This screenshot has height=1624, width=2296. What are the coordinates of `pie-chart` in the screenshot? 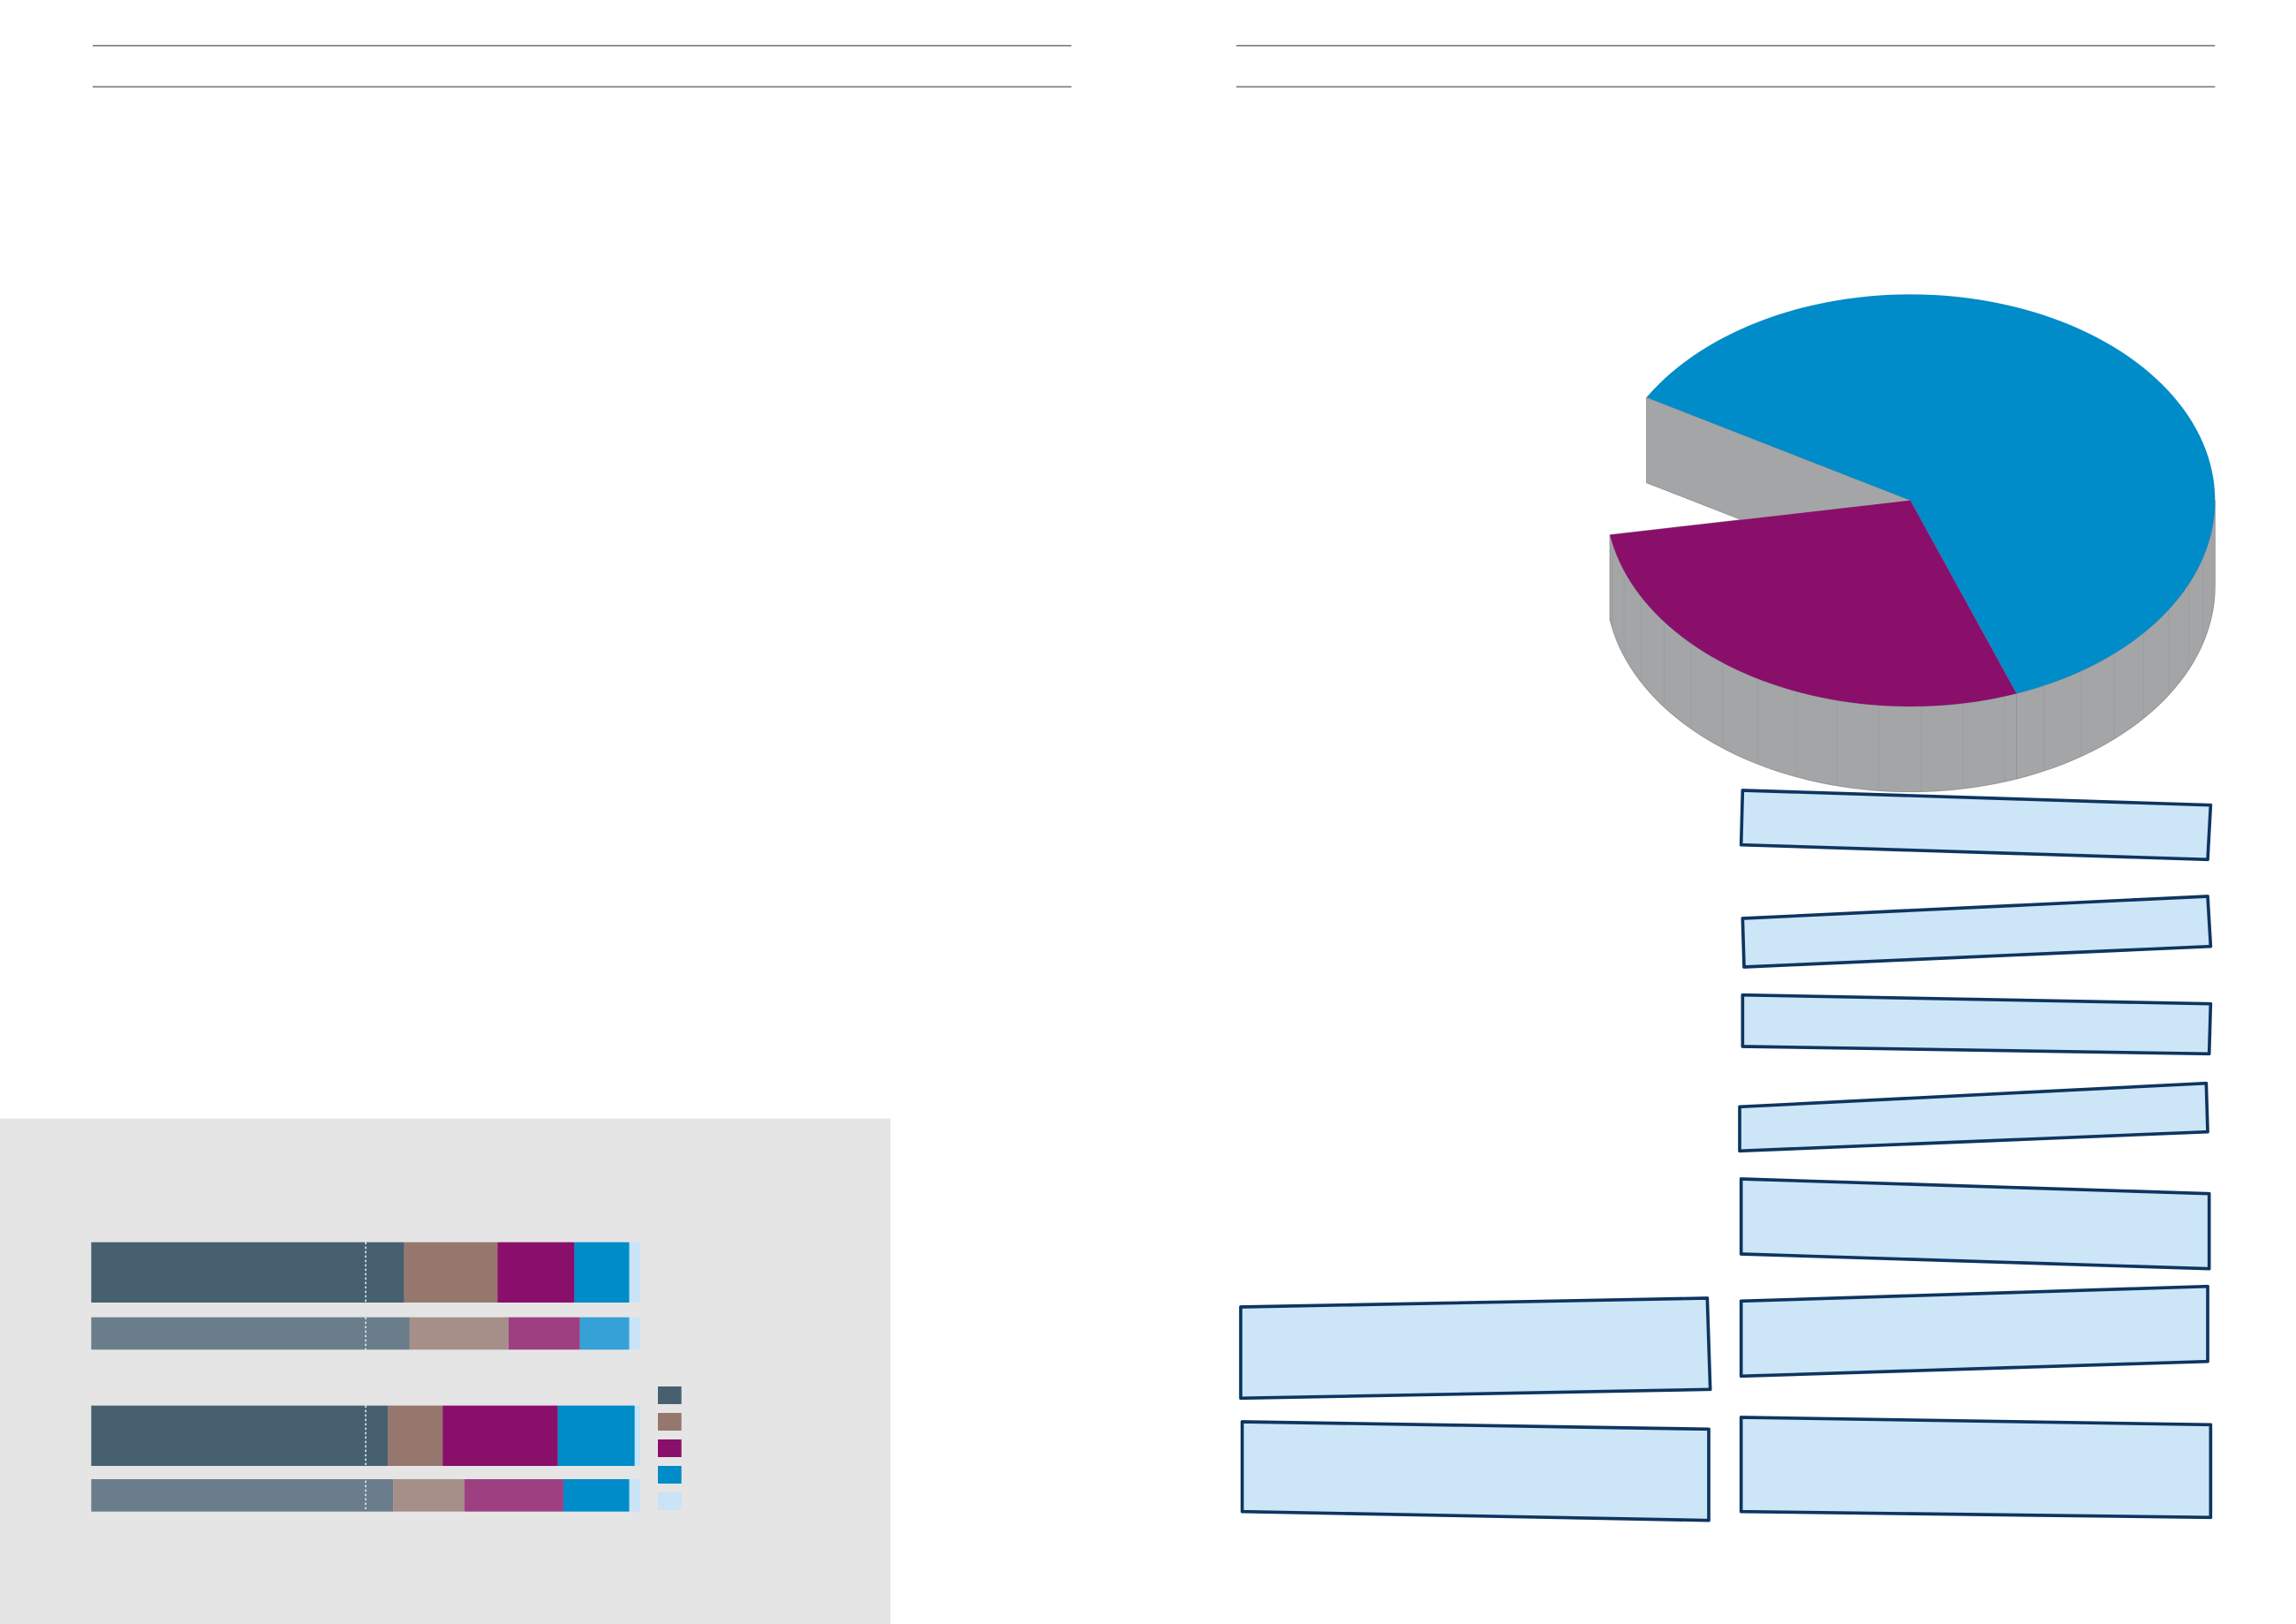 It's located at (1912, 543).